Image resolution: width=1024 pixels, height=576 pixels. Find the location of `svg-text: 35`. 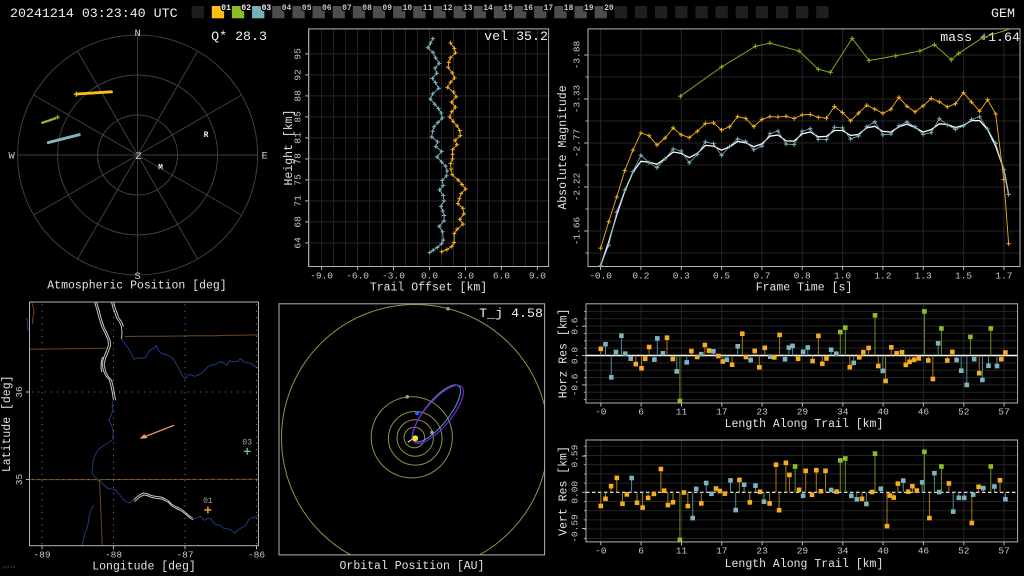

svg-text: 35 is located at coordinates (19, 480).